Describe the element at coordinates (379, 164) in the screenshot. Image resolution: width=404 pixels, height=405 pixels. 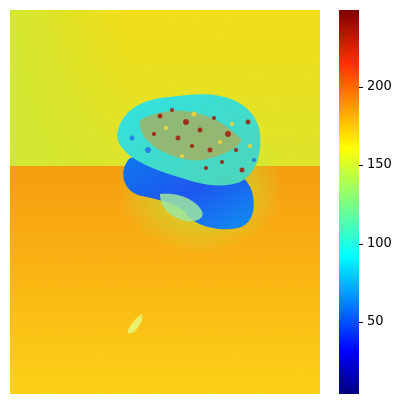
I see `colorbar-label-150: 150` at that location.